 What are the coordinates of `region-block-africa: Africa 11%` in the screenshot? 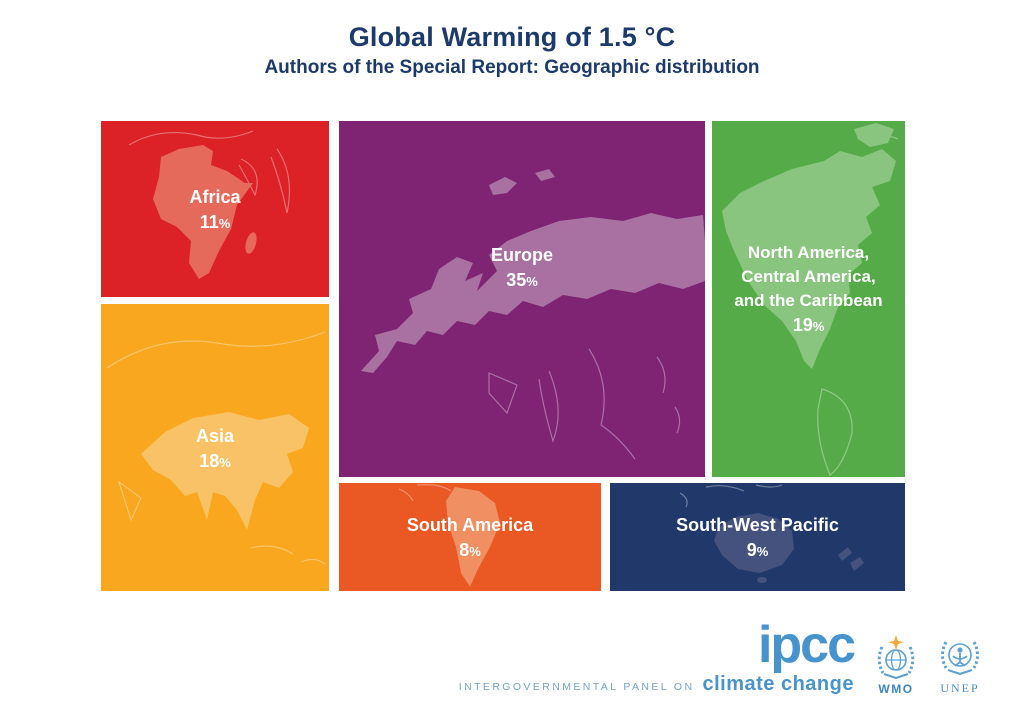 It's located at (215, 209).